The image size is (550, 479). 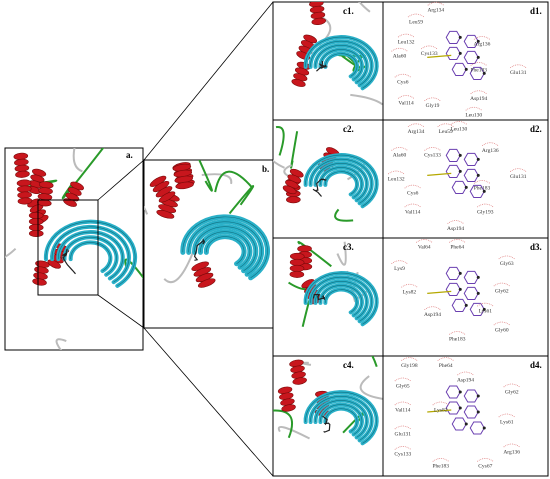 What do you see at coordinates (348, 129) in the screenshot?
I see `panel-label: c2.` at bounding box center [348, 129].